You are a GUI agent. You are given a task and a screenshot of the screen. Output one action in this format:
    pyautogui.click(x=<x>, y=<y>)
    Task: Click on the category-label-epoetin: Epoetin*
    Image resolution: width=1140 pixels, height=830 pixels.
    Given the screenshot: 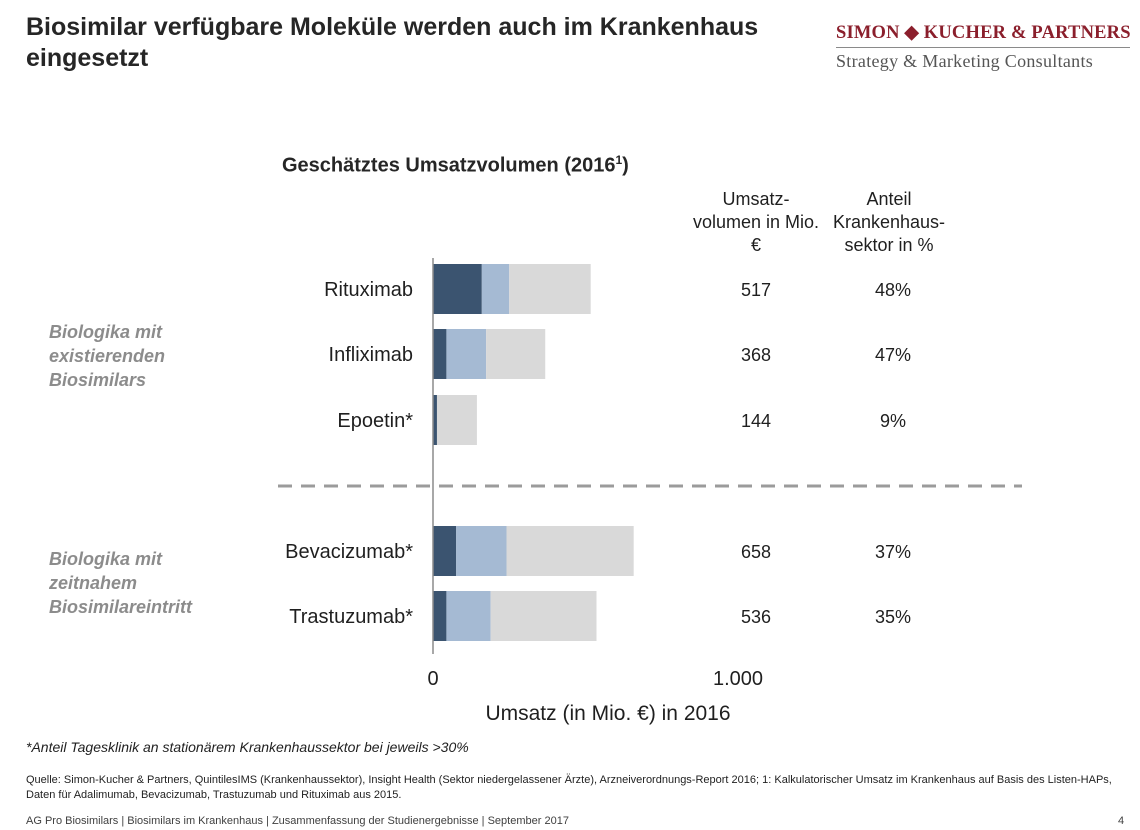 What is the action you would take?
    pyautogui.click(x=375, y=421)
    